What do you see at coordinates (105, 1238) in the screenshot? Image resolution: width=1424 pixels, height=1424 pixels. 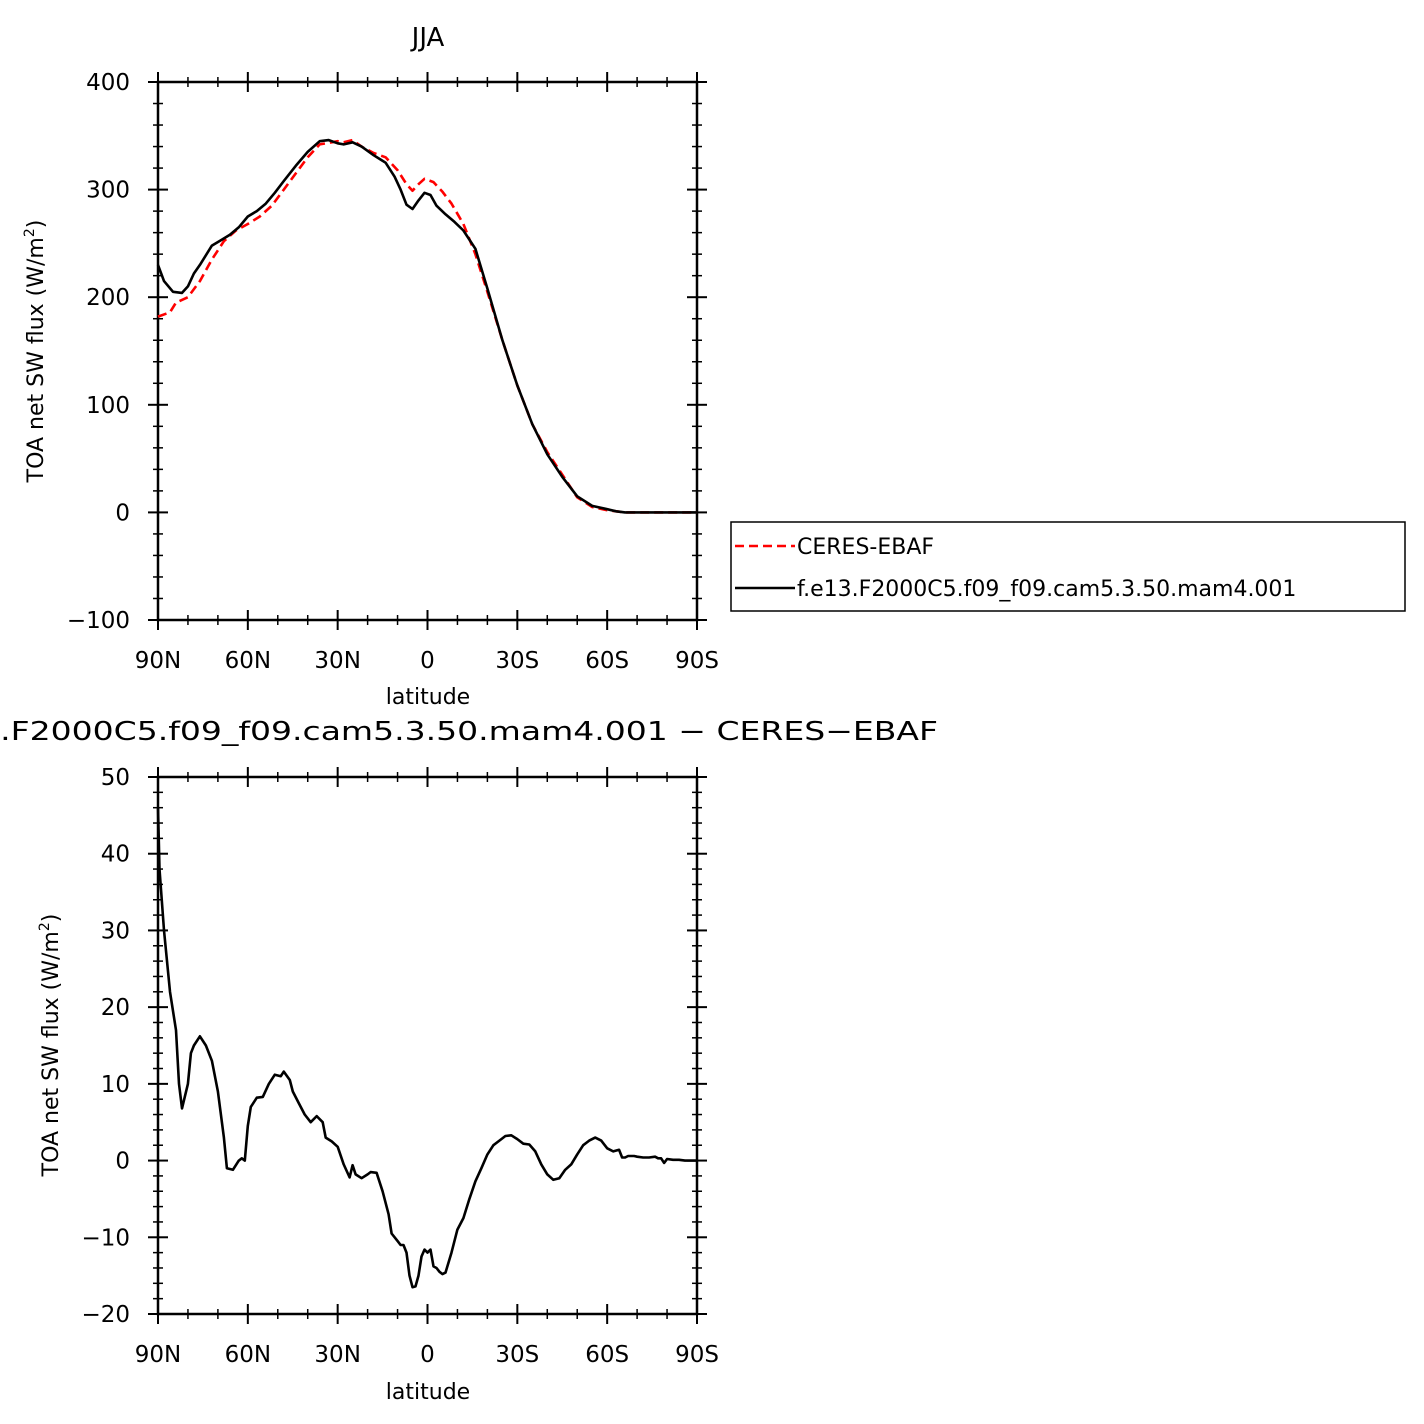 I see `bottom-ytick-label: −10` at bounding box center [105, 1238].